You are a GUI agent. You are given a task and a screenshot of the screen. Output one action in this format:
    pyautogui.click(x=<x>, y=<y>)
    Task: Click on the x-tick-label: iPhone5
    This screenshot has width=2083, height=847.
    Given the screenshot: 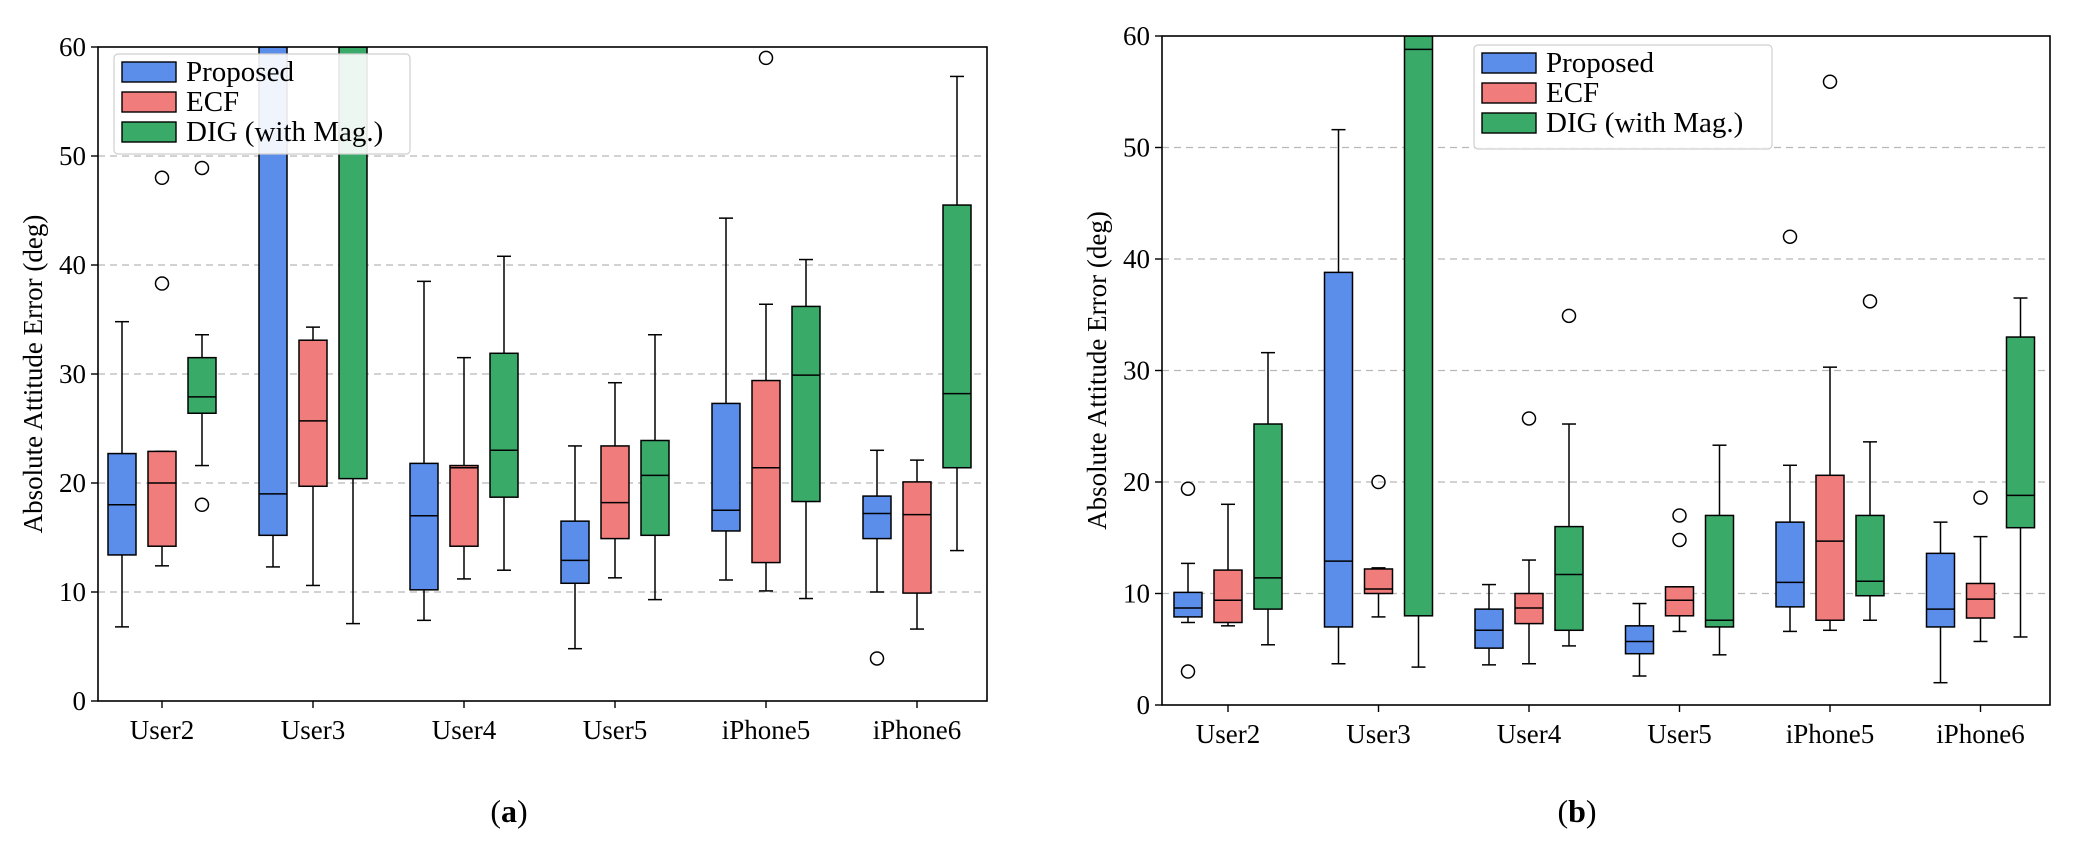 What is the action you would take?
    pyautogui.click(x=766, y=730)
    